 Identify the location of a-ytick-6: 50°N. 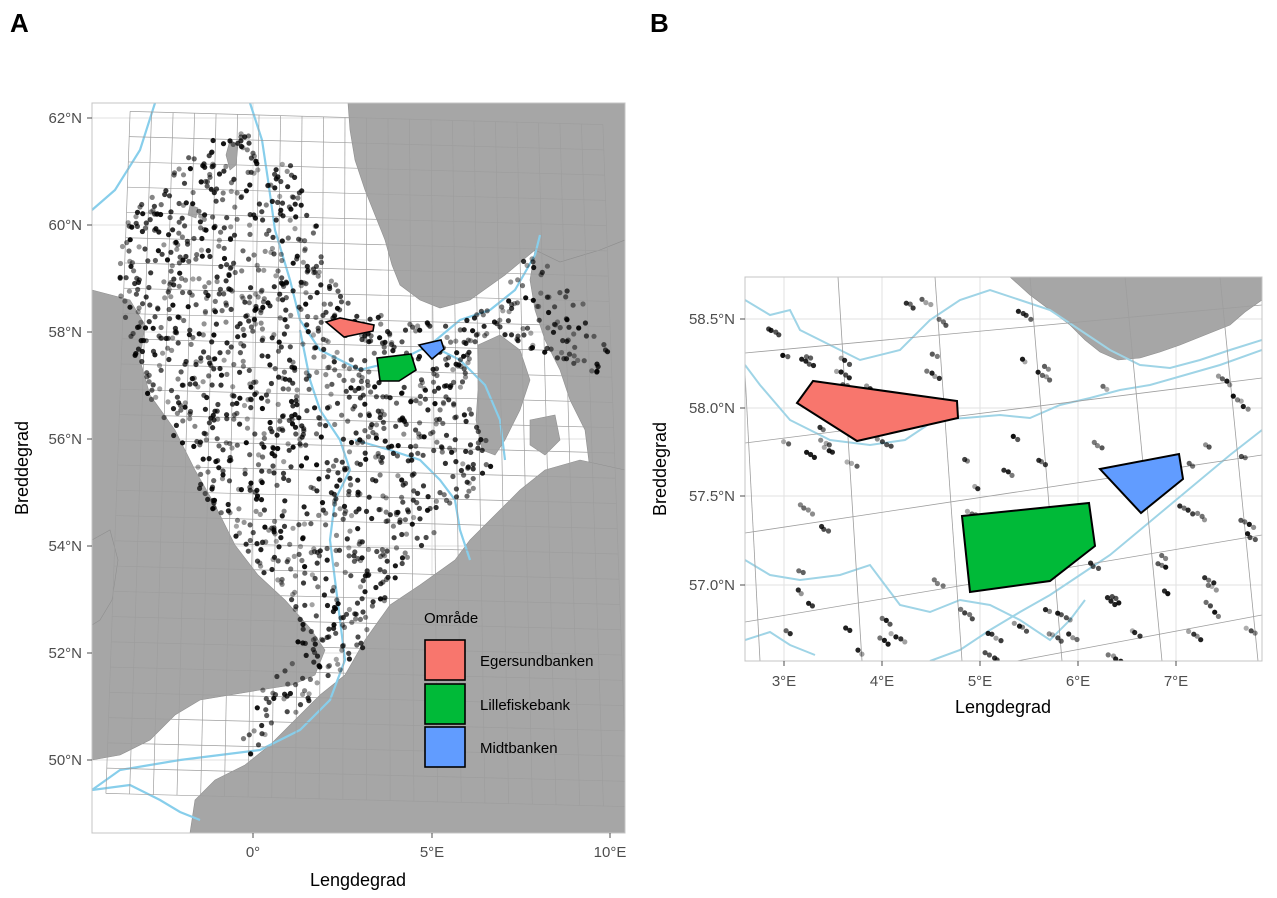
(65, 760).